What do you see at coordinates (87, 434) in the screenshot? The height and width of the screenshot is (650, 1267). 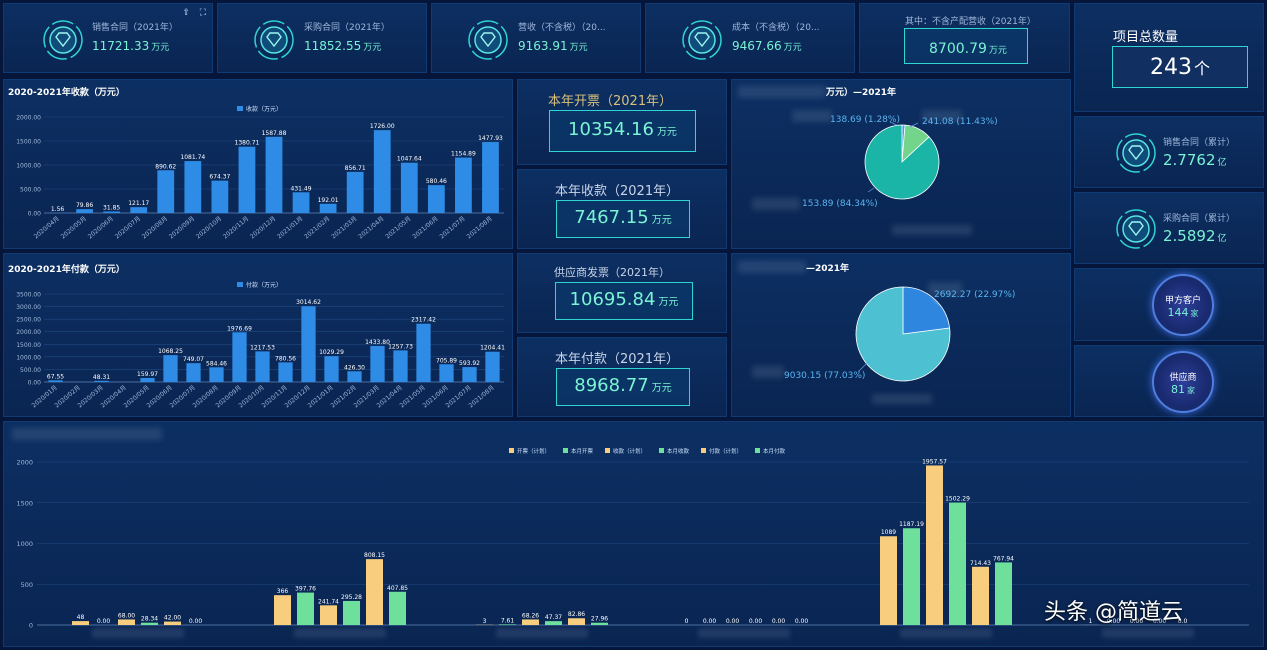 I see `blurred-title` at bounding box center [87, 434].